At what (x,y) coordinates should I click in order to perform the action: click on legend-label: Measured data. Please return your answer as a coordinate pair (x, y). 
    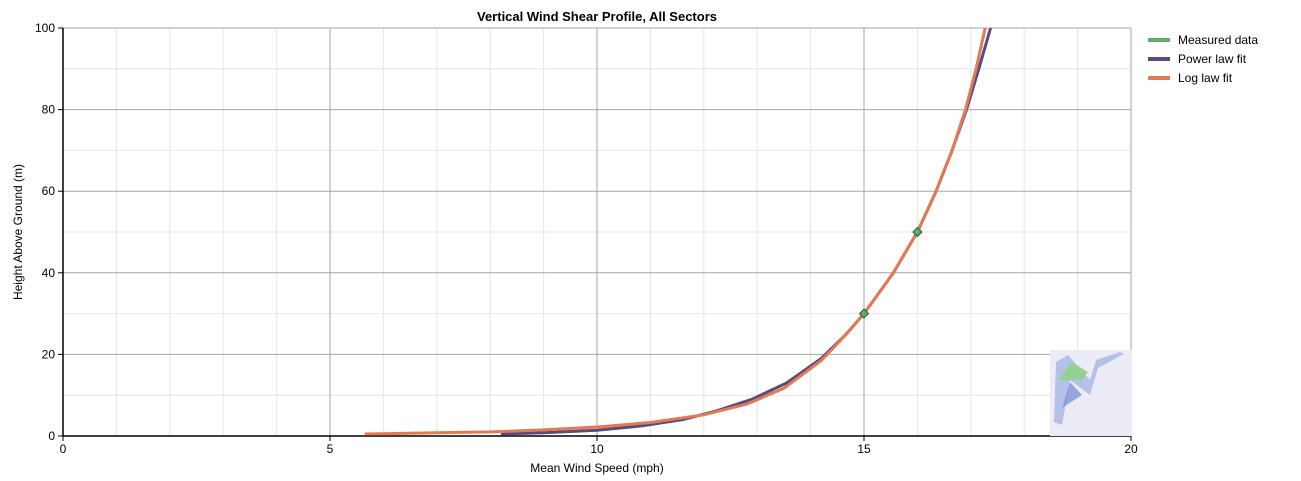
    Looking at the image, I should click on (1218, 40).